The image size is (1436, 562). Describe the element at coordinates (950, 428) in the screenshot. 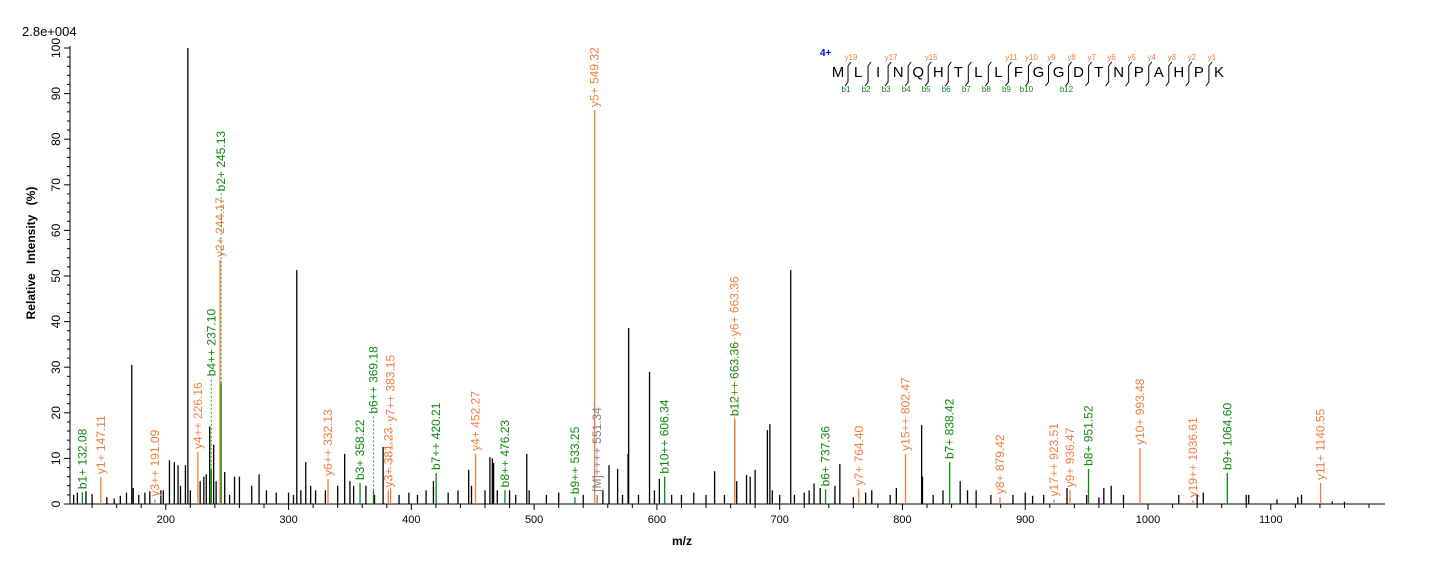

I see `b-ion-label: b7+ 838.42` at that location.